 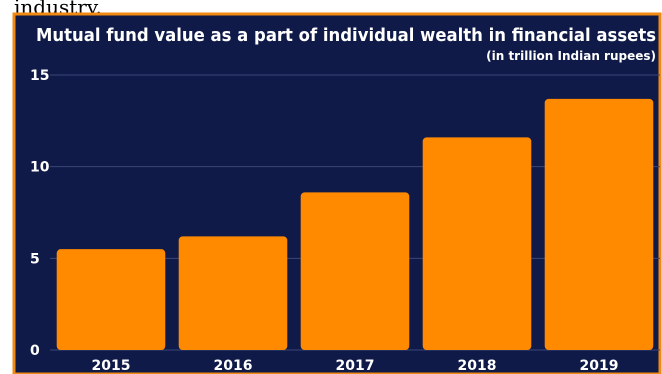 What do you see at coordinates (111, 299) in the screenshot?
I see `bar-2015` at bounding box center [111, 299].